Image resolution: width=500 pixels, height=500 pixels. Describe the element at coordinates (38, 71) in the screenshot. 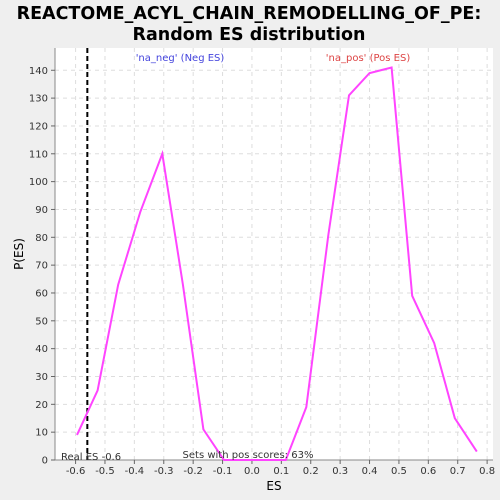

I see `y-tick-label: 140` at that location.